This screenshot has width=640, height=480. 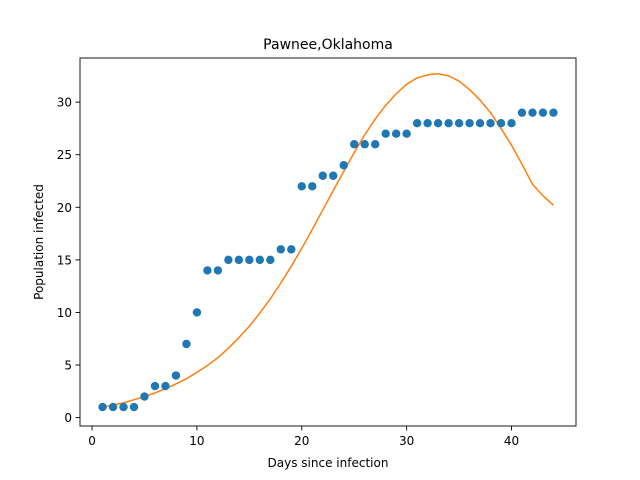 I want to click on y-axis: 0 5 10 15 20 25 30, so click(x=68, y=260).